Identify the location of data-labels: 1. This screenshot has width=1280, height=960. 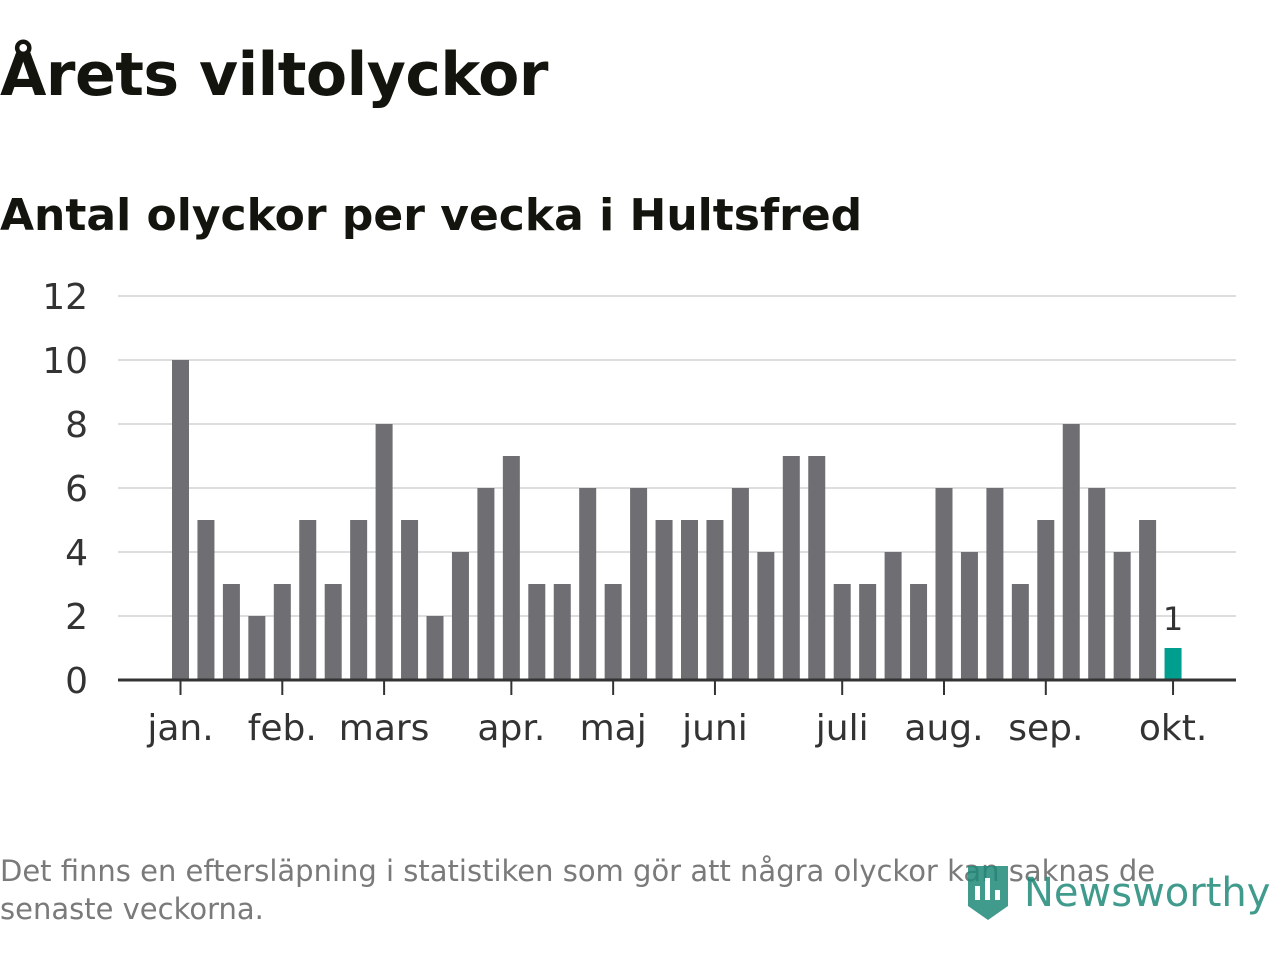
(1173, 619).